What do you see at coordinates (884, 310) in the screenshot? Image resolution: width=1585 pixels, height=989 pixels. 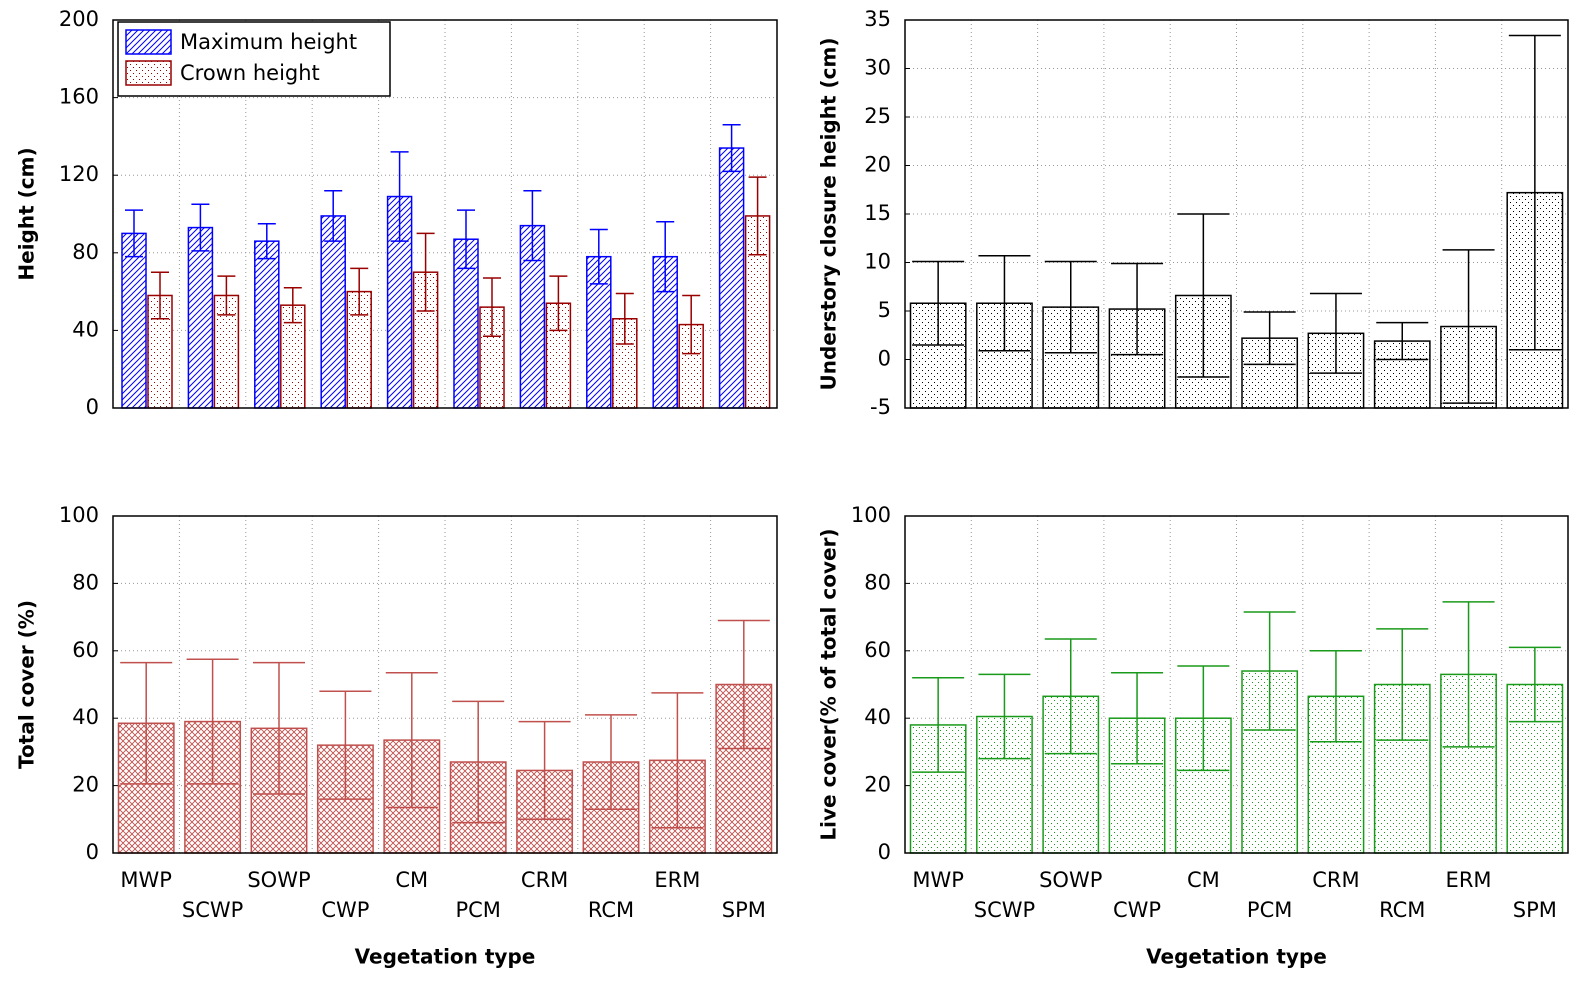 I see `y-tick-label: 5` at bounding box center [884, 310].